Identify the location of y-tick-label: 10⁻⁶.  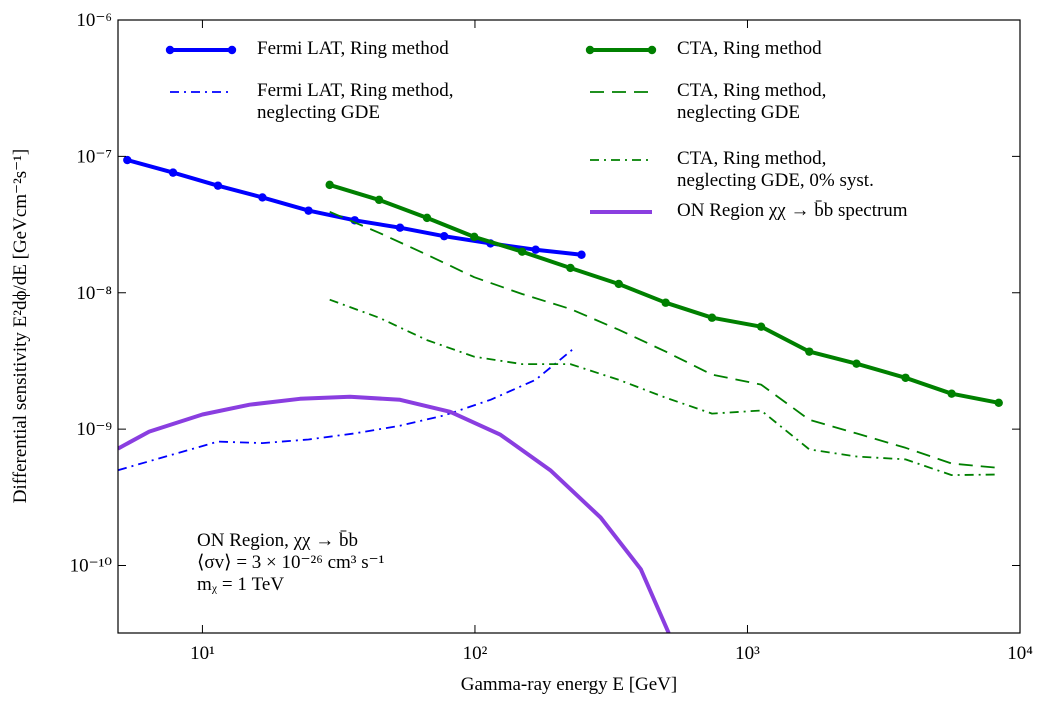
(94, 20).